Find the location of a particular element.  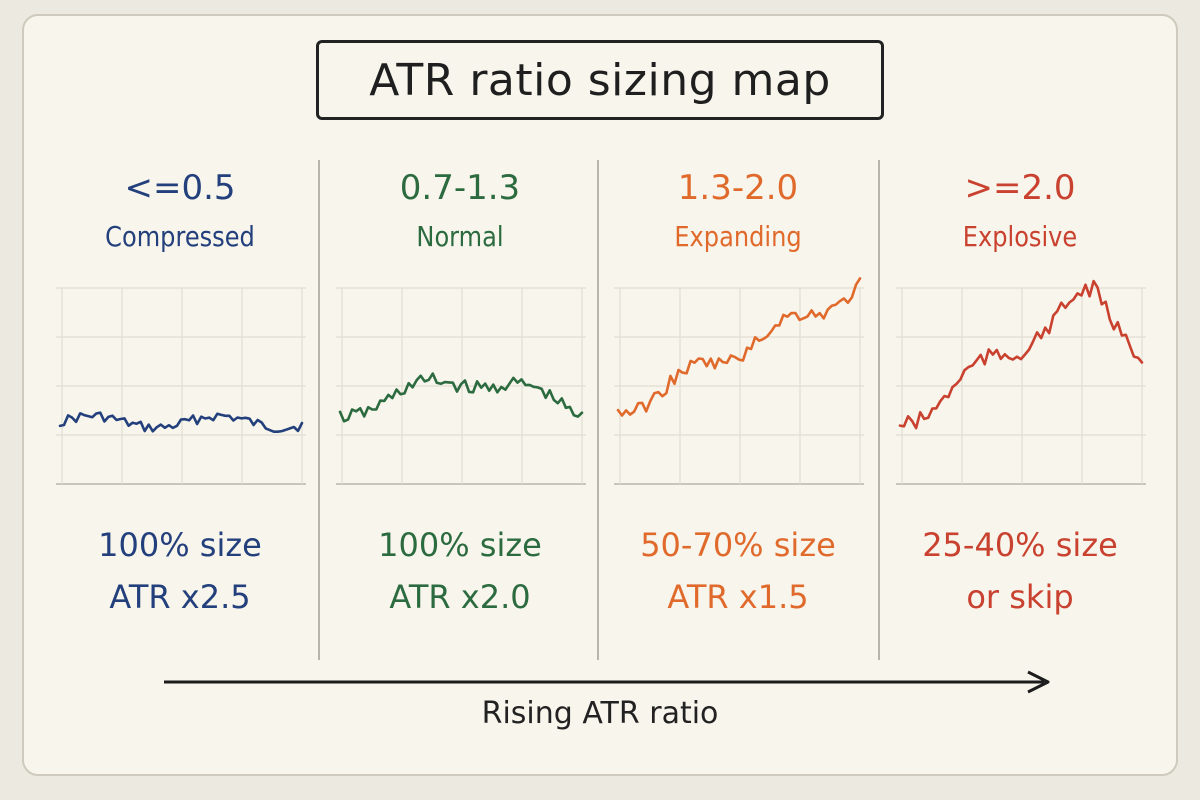

regime-column-normal: 0.7-1.3 Normal 100% size ATR x2.0 is located at coordinates (460, 410).